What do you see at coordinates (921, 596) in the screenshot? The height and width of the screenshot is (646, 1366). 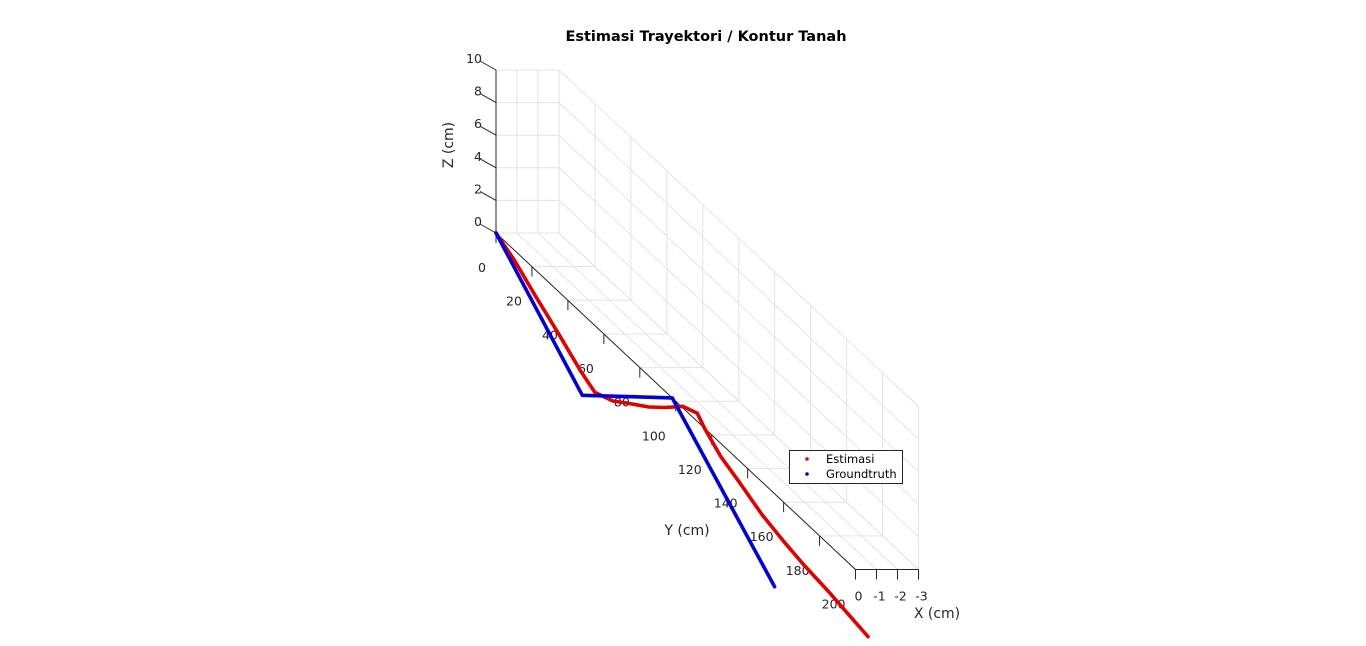 I see `x-tick-label: -3` at bounding box center [921, 596].